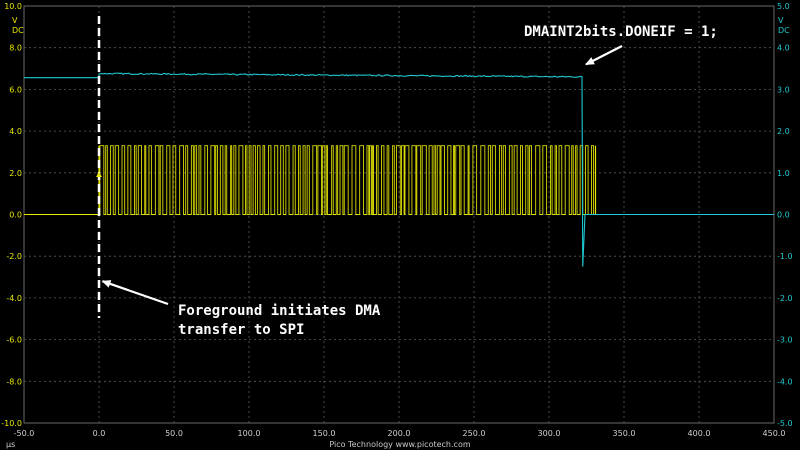 This screenshot has width=800, height=450. What do you see at coordinates (14, 256) in the screenshot?
I see `left-axis-tick-label: -2.0` at bounding box center [14, 256].